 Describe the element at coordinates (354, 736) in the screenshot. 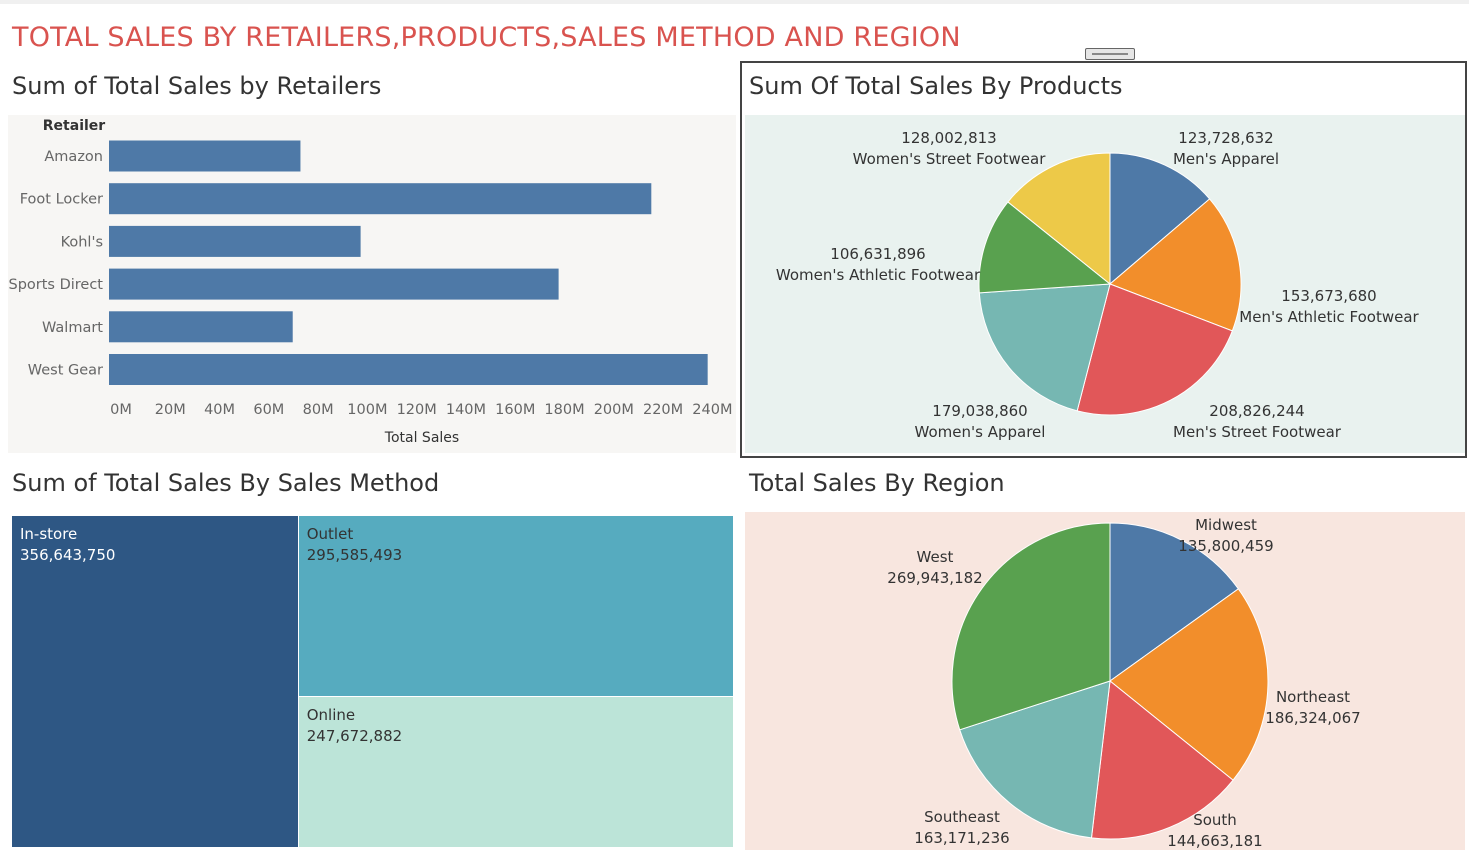

I see `treemap-label-value-online: 247,672,882` at that location.